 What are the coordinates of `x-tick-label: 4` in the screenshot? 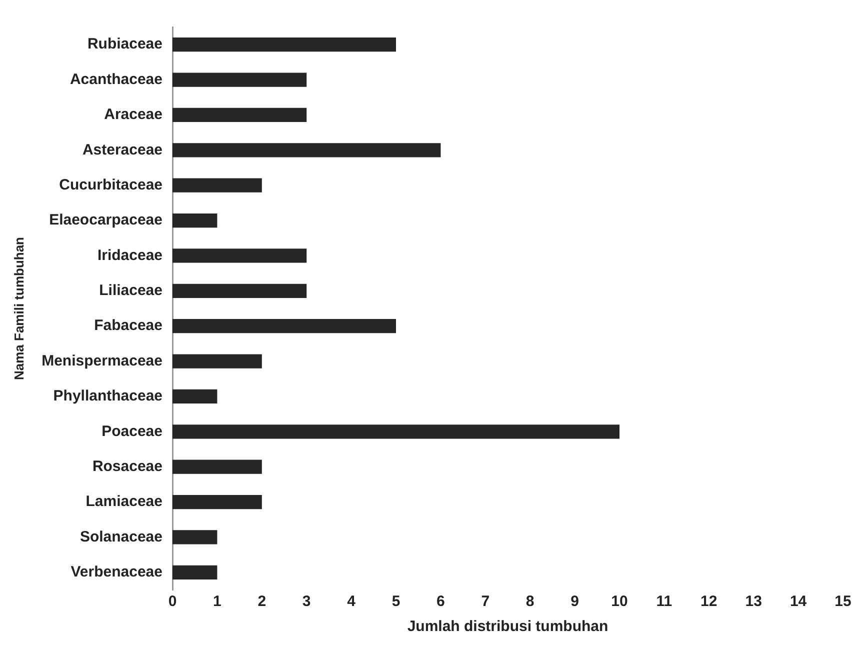 It's located at (351, 601).